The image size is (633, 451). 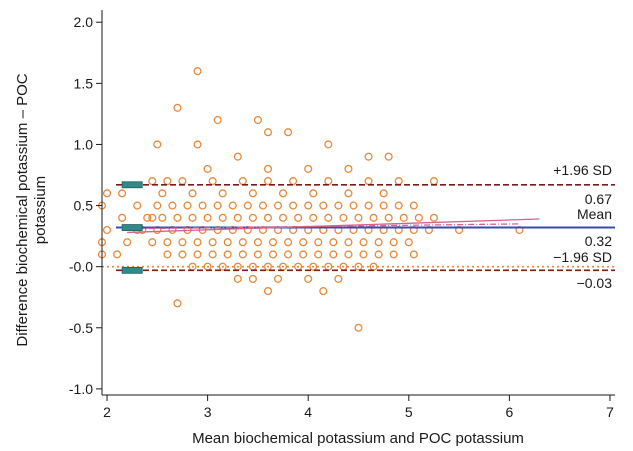 What do you see at coordinates (40, 210) in the screenshot?
I see `y-axis-label-line-2: potassium` at bounding box center [40, 210].